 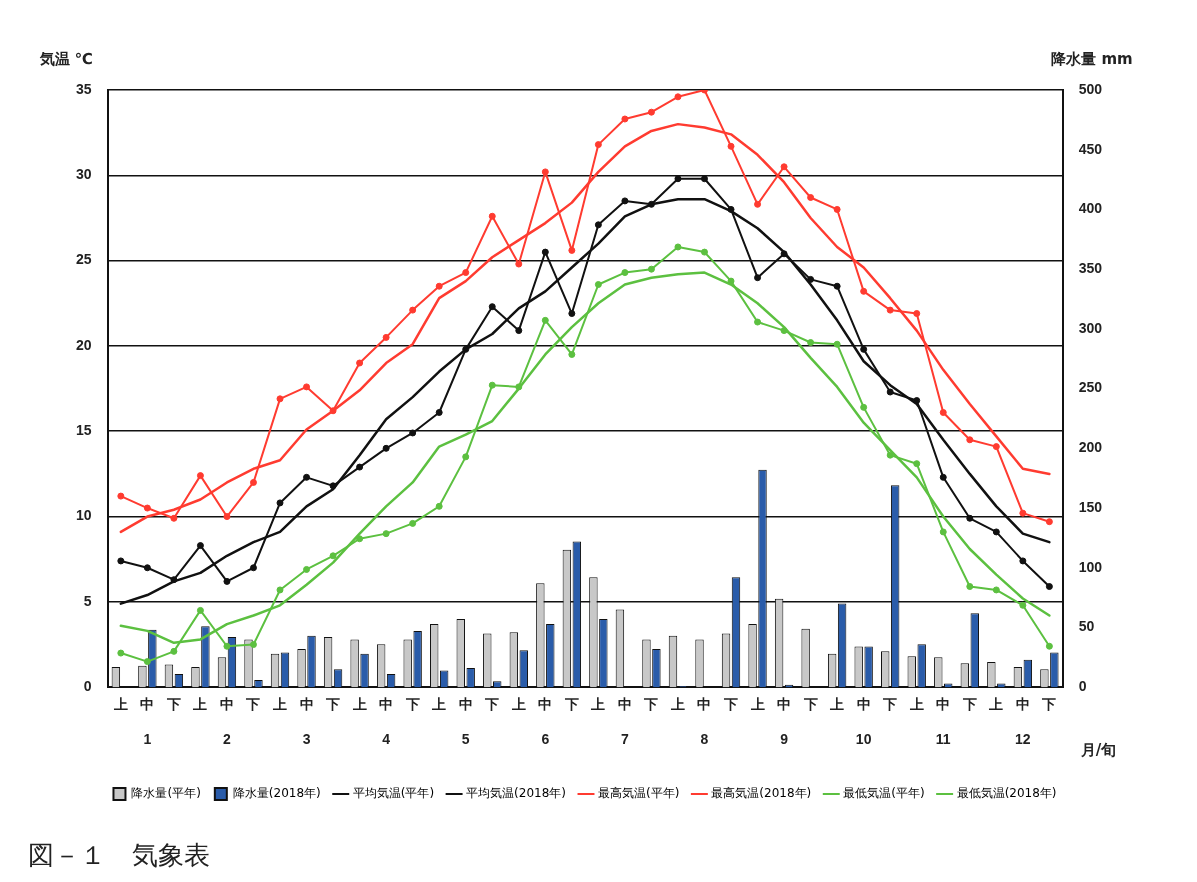 I want to click on y-tick-label: 30, so click(x=83, y=174).